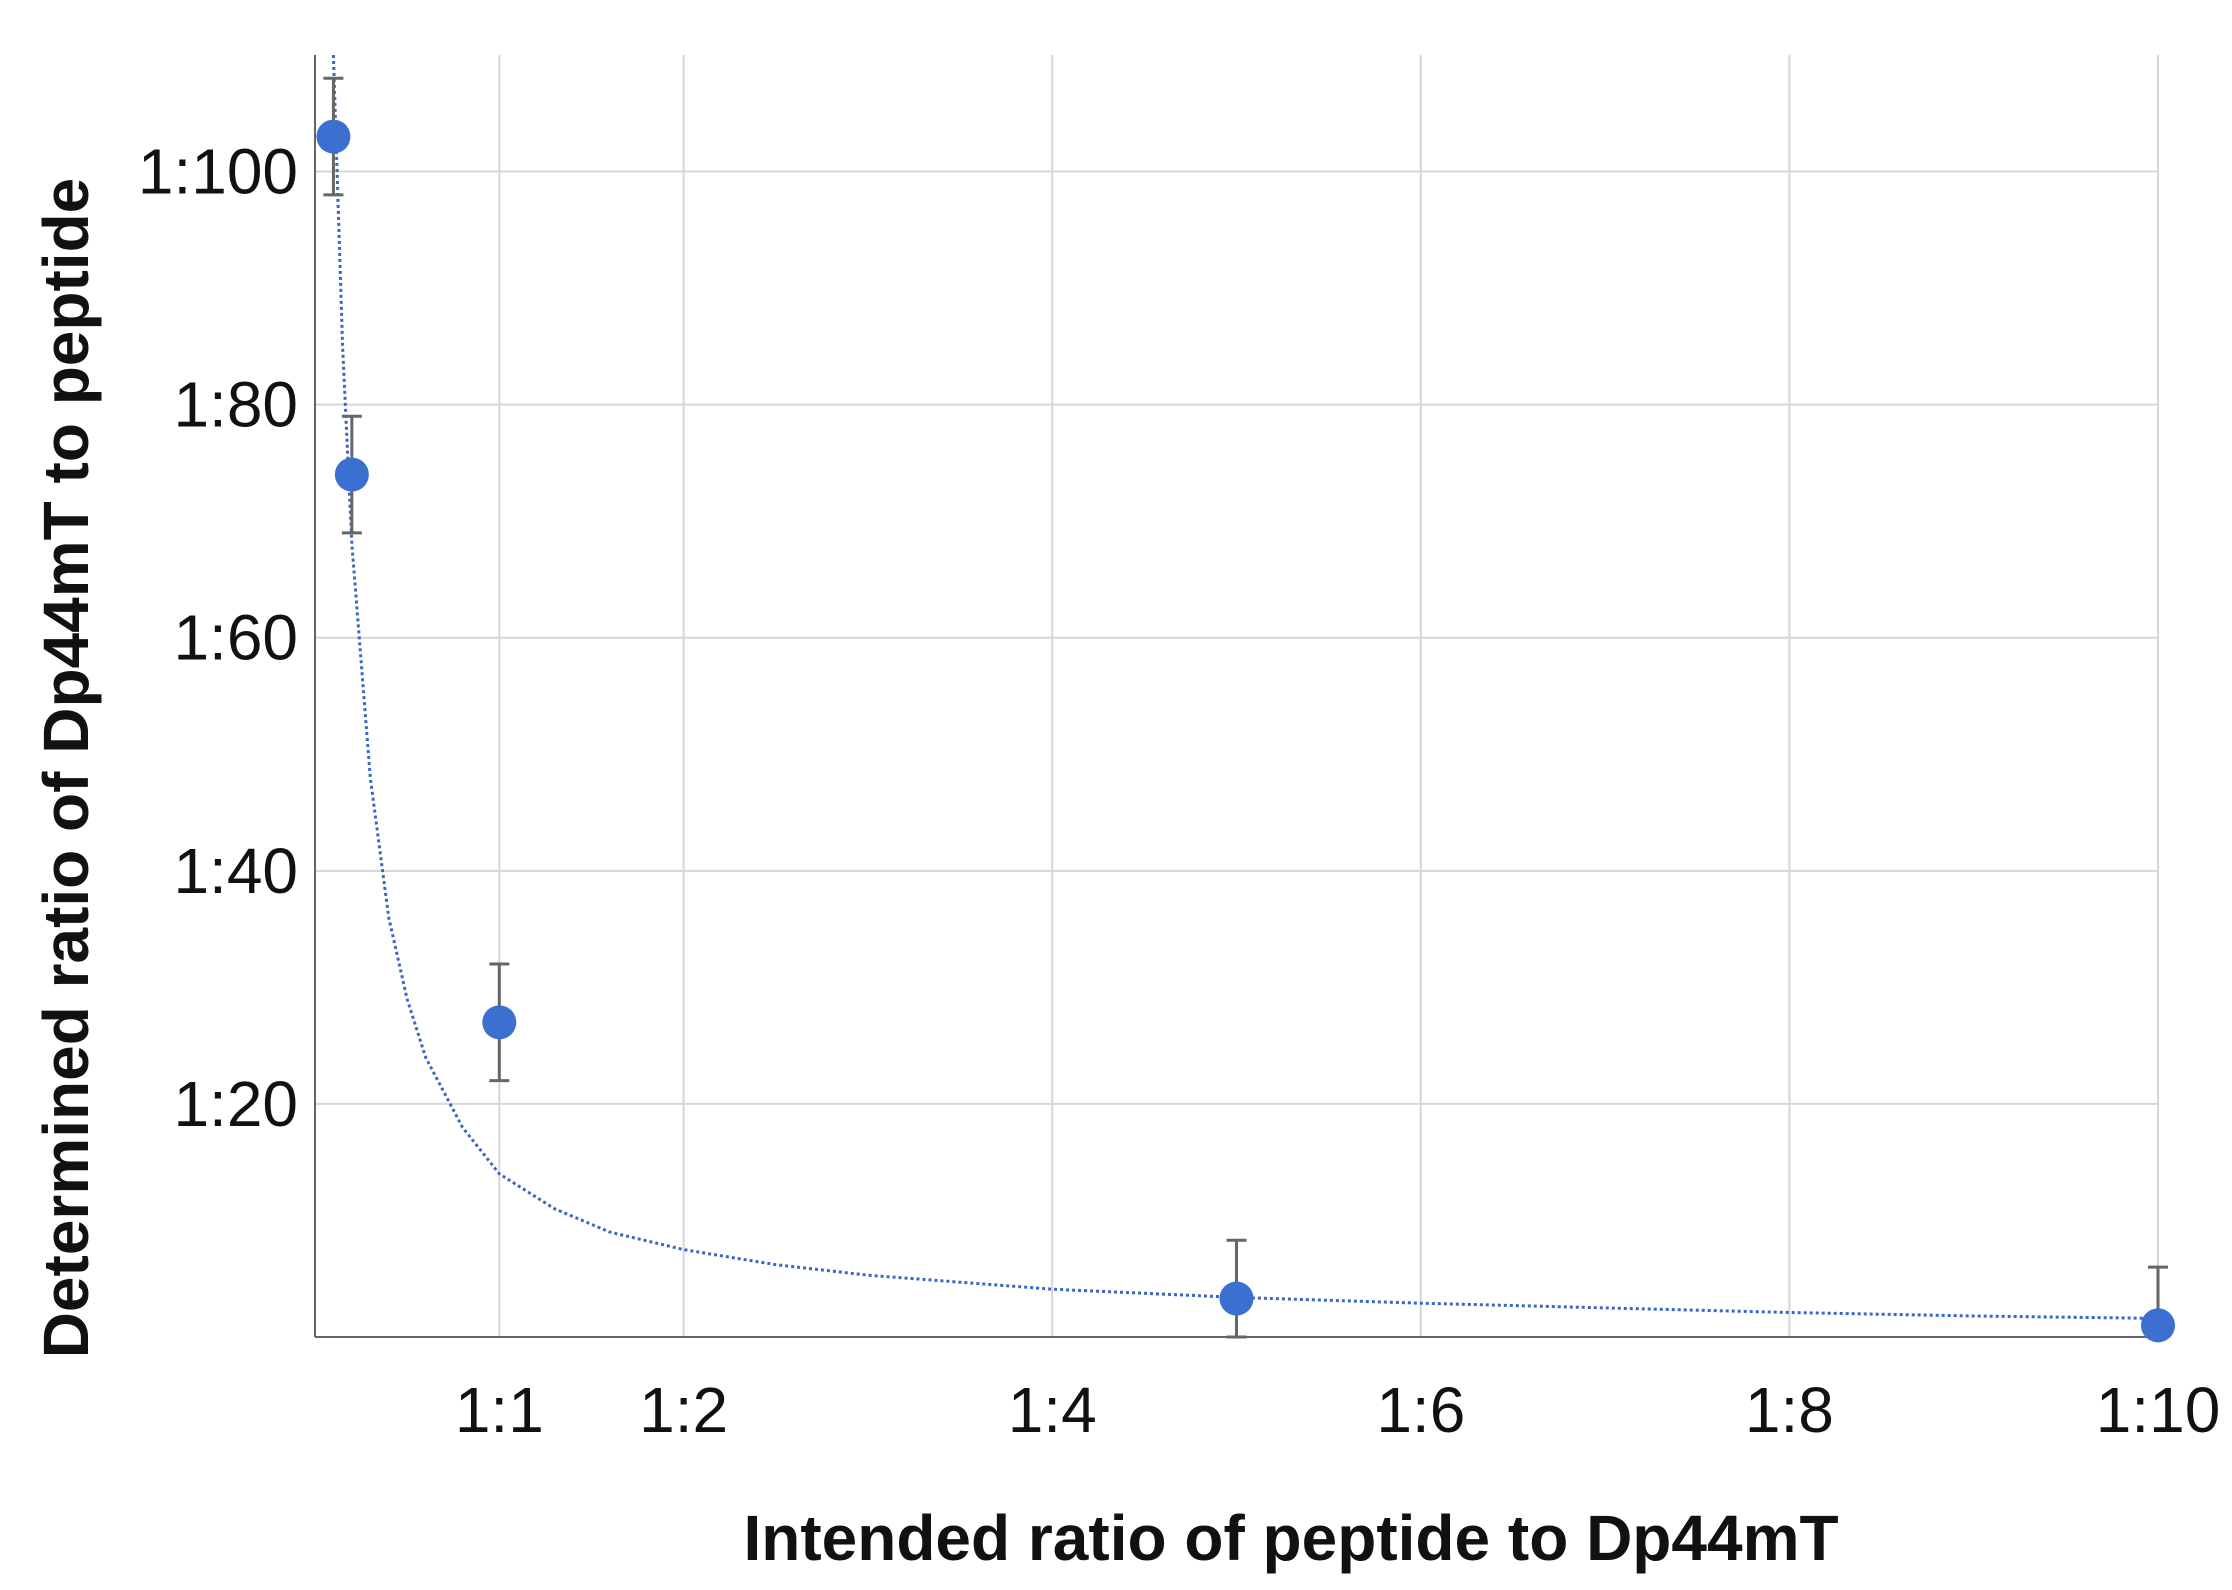 This screenshot has height=1590, width=2232. I want to click on x-tick-labels: 1:1 1:2 1:4 1:6 1:8 1:10, so click(1337, 1410).